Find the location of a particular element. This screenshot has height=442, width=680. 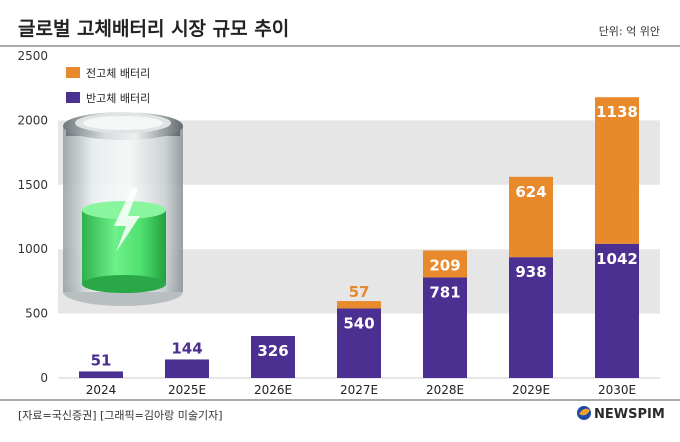

y-tick-label: 2000 is located at coordinates (32, 120).